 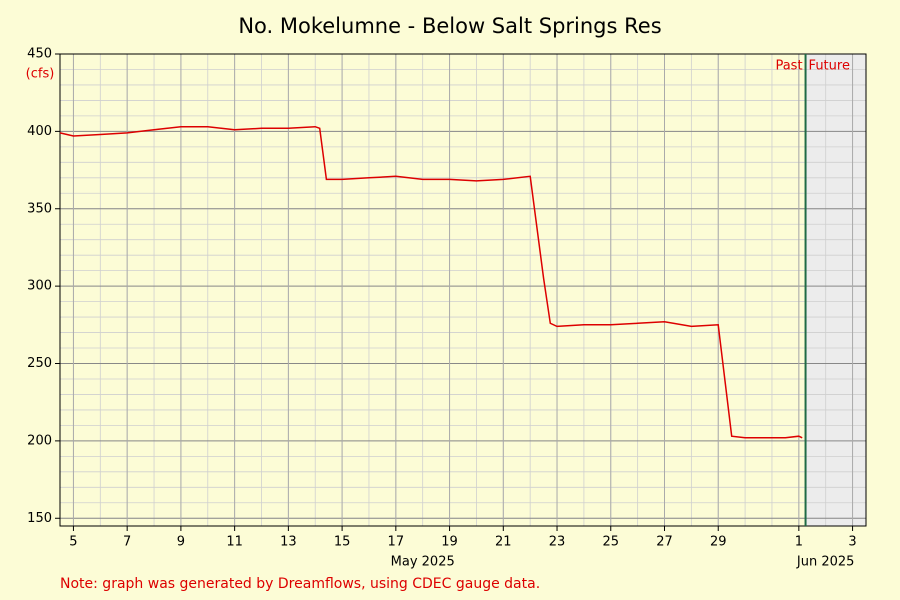 I want to click on x-tick-label: 1, so click(x=799, y=542).